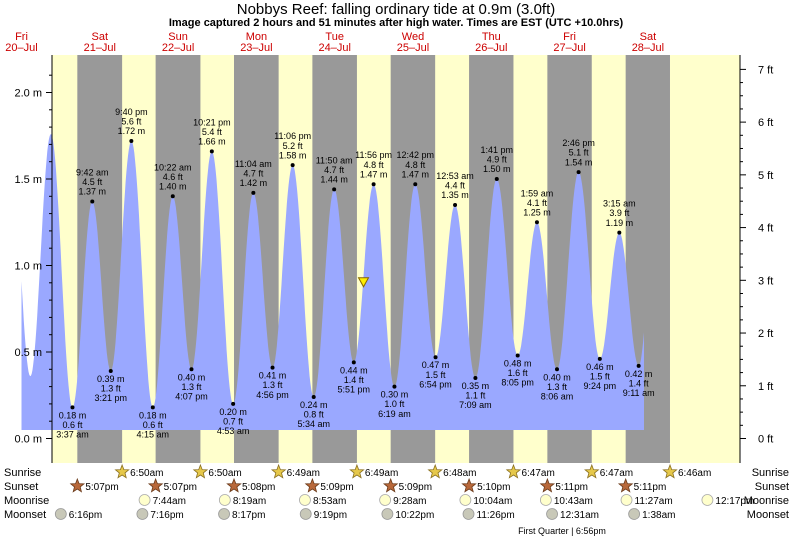  What do you see at coordinates (293, 146) in the screenshot?
I see `tide-label-line: 5.2 ft` at bounding box center [293, 146].